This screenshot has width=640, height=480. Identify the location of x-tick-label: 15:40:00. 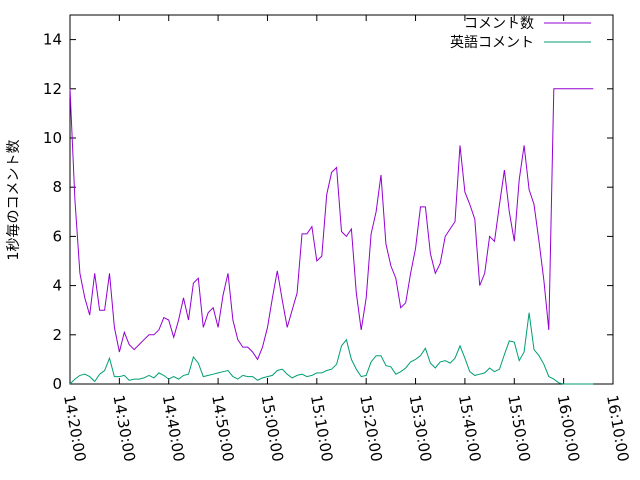
(469, 428).